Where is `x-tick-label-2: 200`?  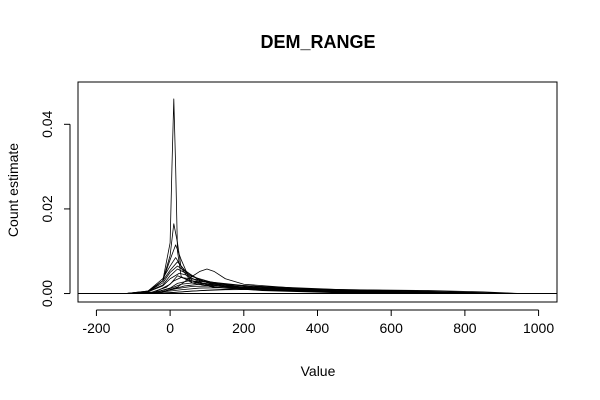
x-tick-label-2: 200 is located at coordinates (244, 328).